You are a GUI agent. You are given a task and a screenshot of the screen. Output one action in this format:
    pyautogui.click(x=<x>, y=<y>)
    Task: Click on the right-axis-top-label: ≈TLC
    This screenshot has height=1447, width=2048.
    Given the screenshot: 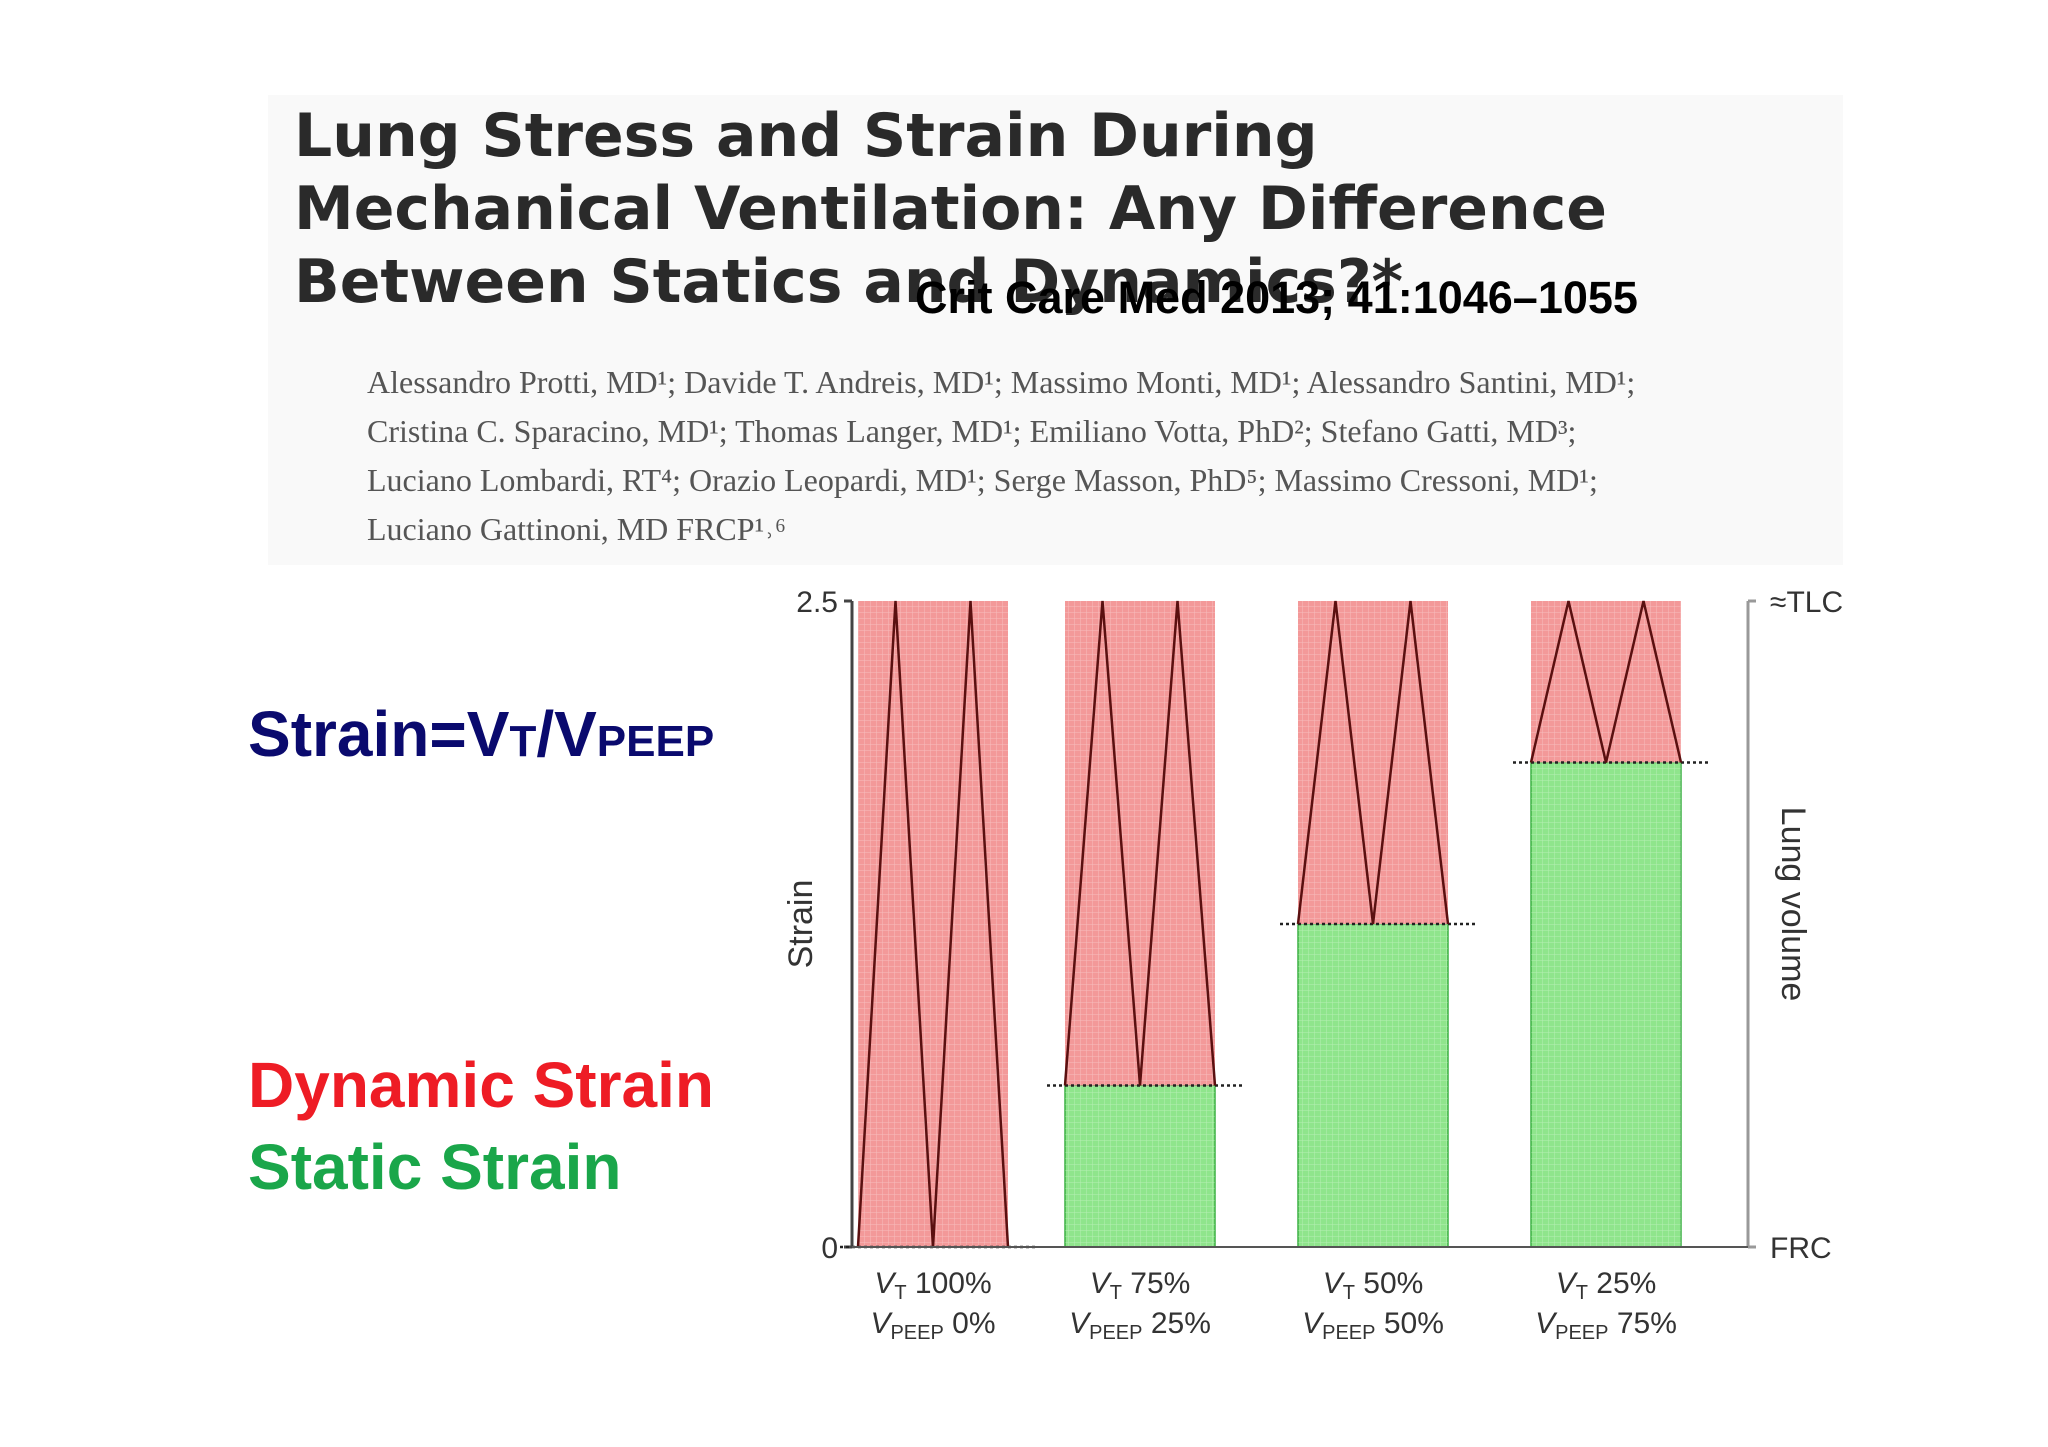 What is the action you would take?
    pyautogui.click(x=1806, y=602)
    